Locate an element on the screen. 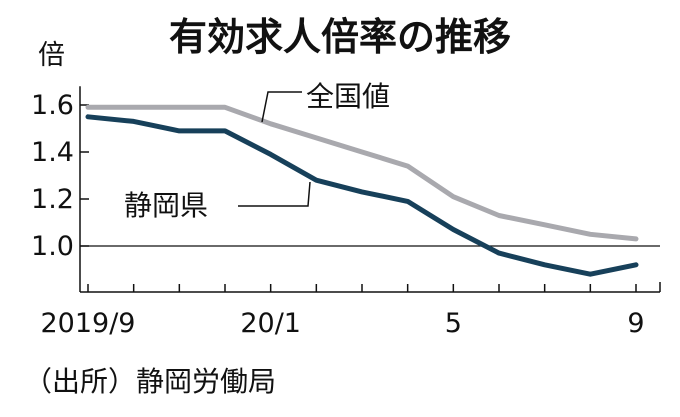 The height and width of the screenshot is (417, 680). x-tick-label: 2019/9 is located at coordinates (88, 323).